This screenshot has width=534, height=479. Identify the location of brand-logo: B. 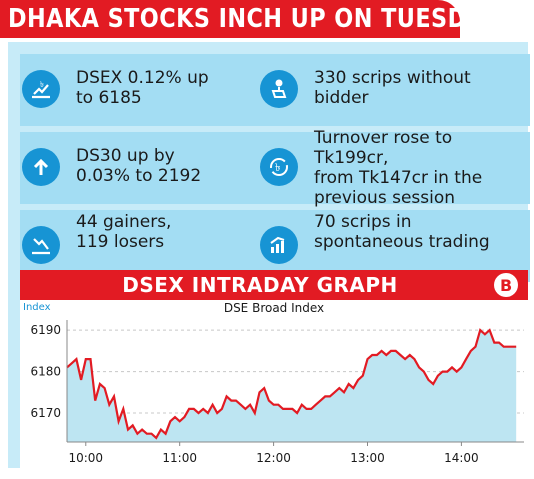
(506, 285).